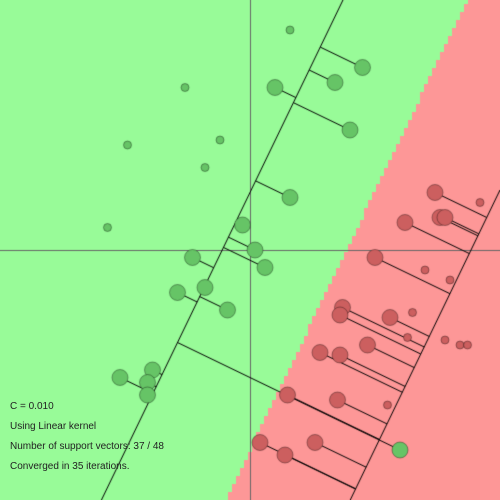 The height and width of the screenshot is (500, 500). I want to click on c-value-label: C = 0.010, so click(32, 406).